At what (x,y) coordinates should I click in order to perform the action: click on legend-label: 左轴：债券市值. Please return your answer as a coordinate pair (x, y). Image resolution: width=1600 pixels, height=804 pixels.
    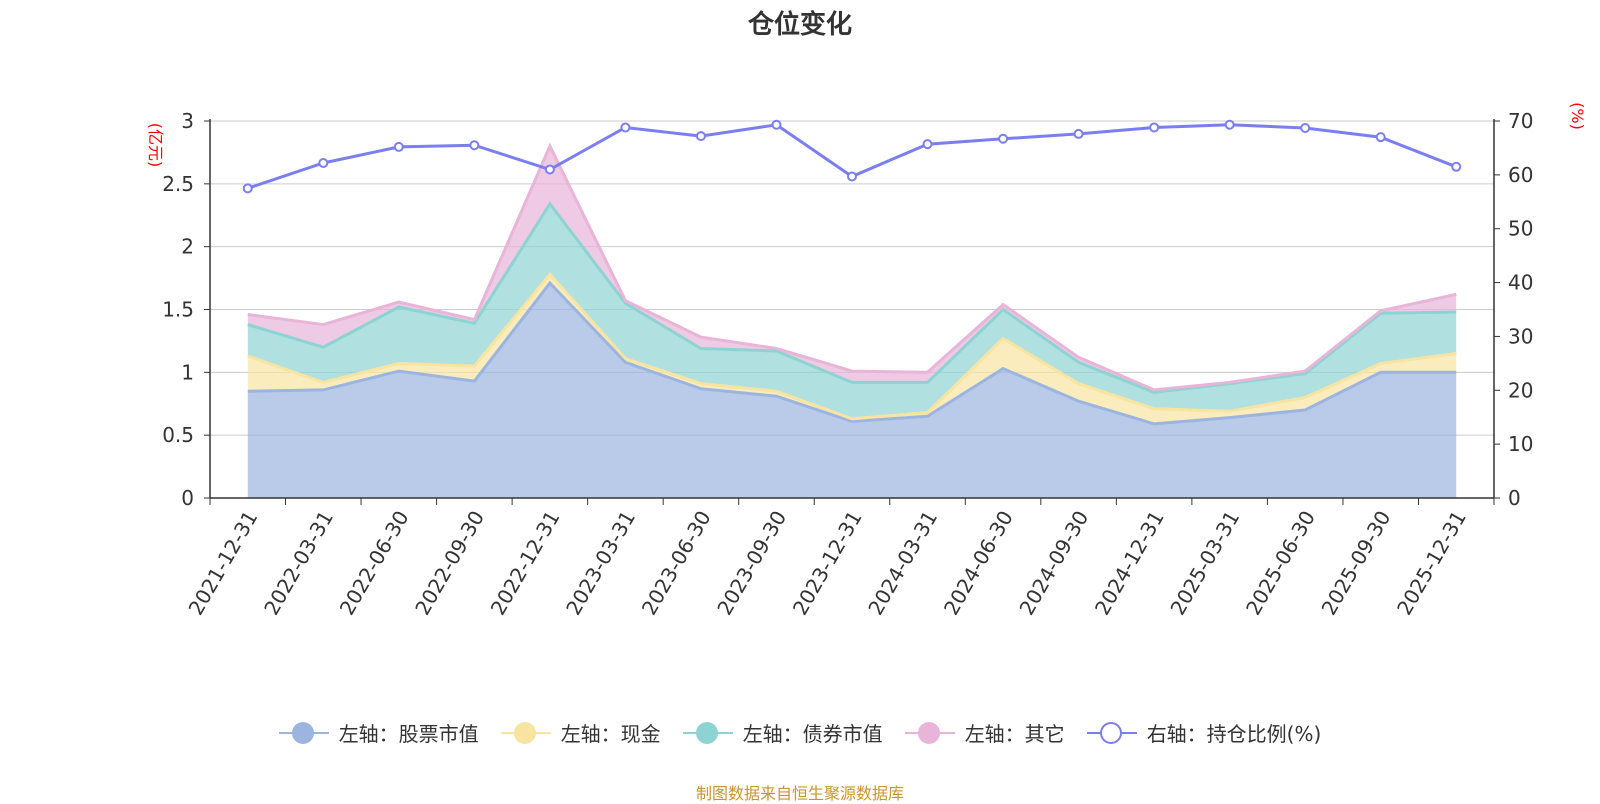
    Looking at the image, I should click on (812, 734).